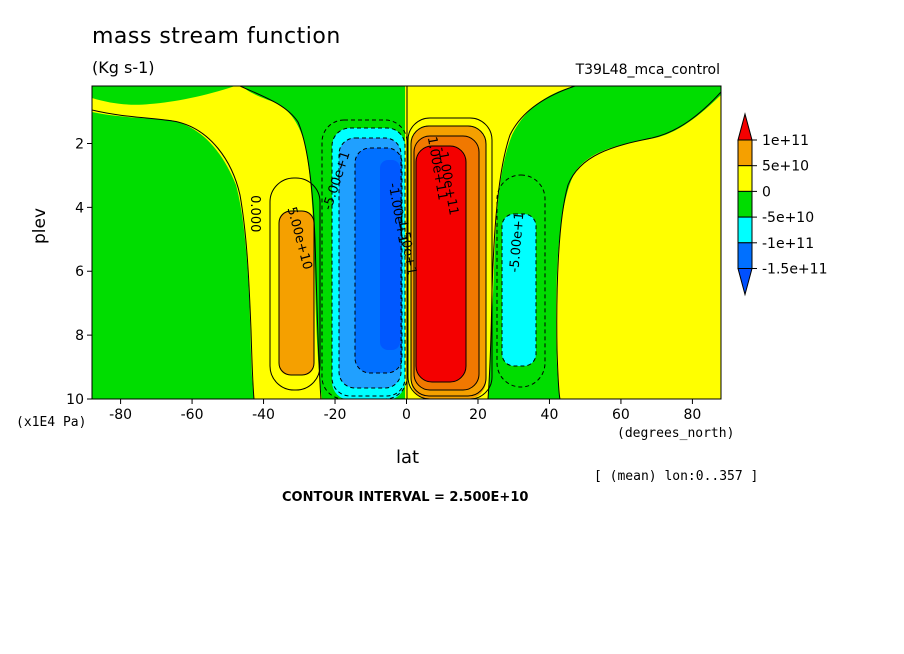  What do you see at coordinates (794, 270) in the screenshot?
I see `colorbar-label: -1.5e+11` at bounding box center [794, 270].